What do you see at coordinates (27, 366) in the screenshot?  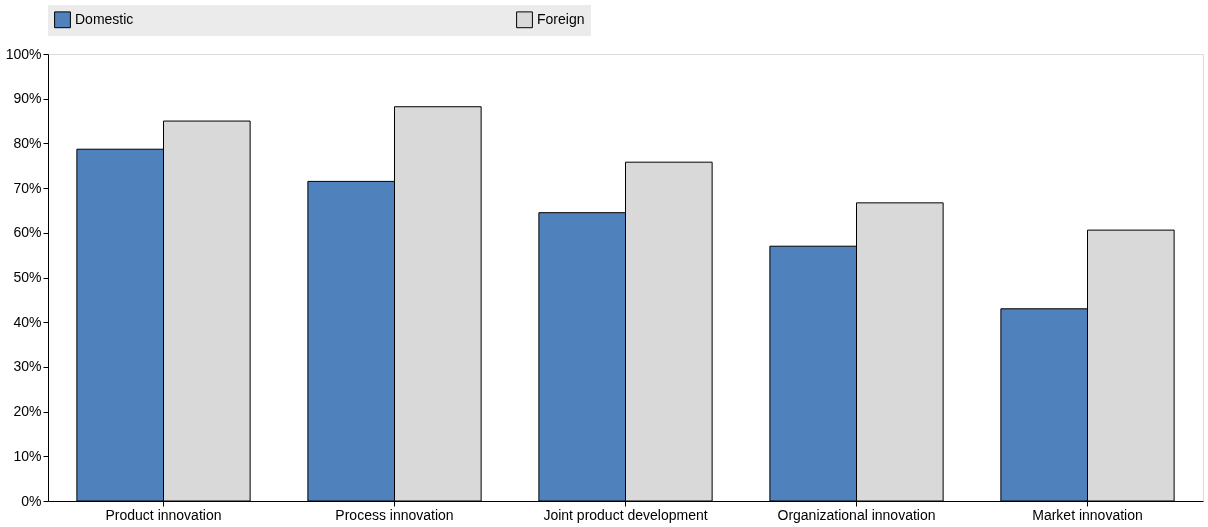 I see `y-tick-label: 30%` at bounding box center [27, 366].